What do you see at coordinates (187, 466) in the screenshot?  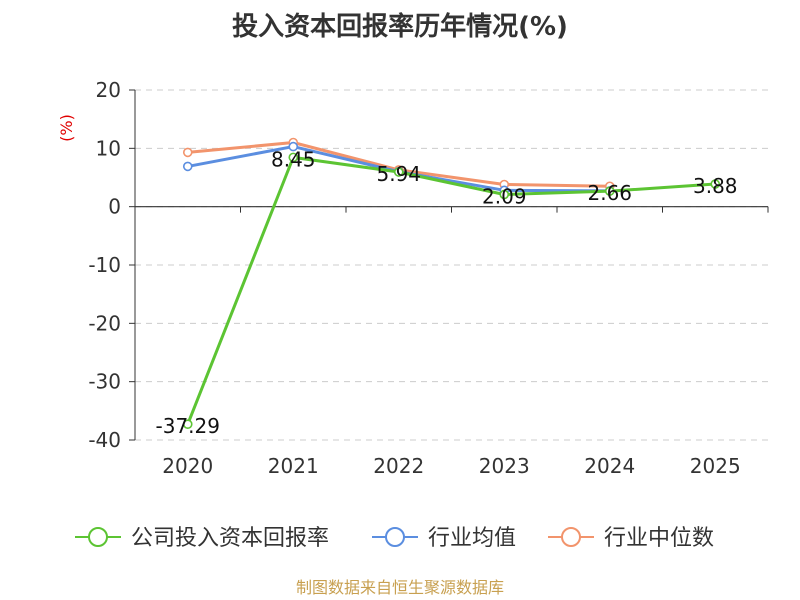 I see `x-tick-label: 2020` at bounding box center [187, 466].